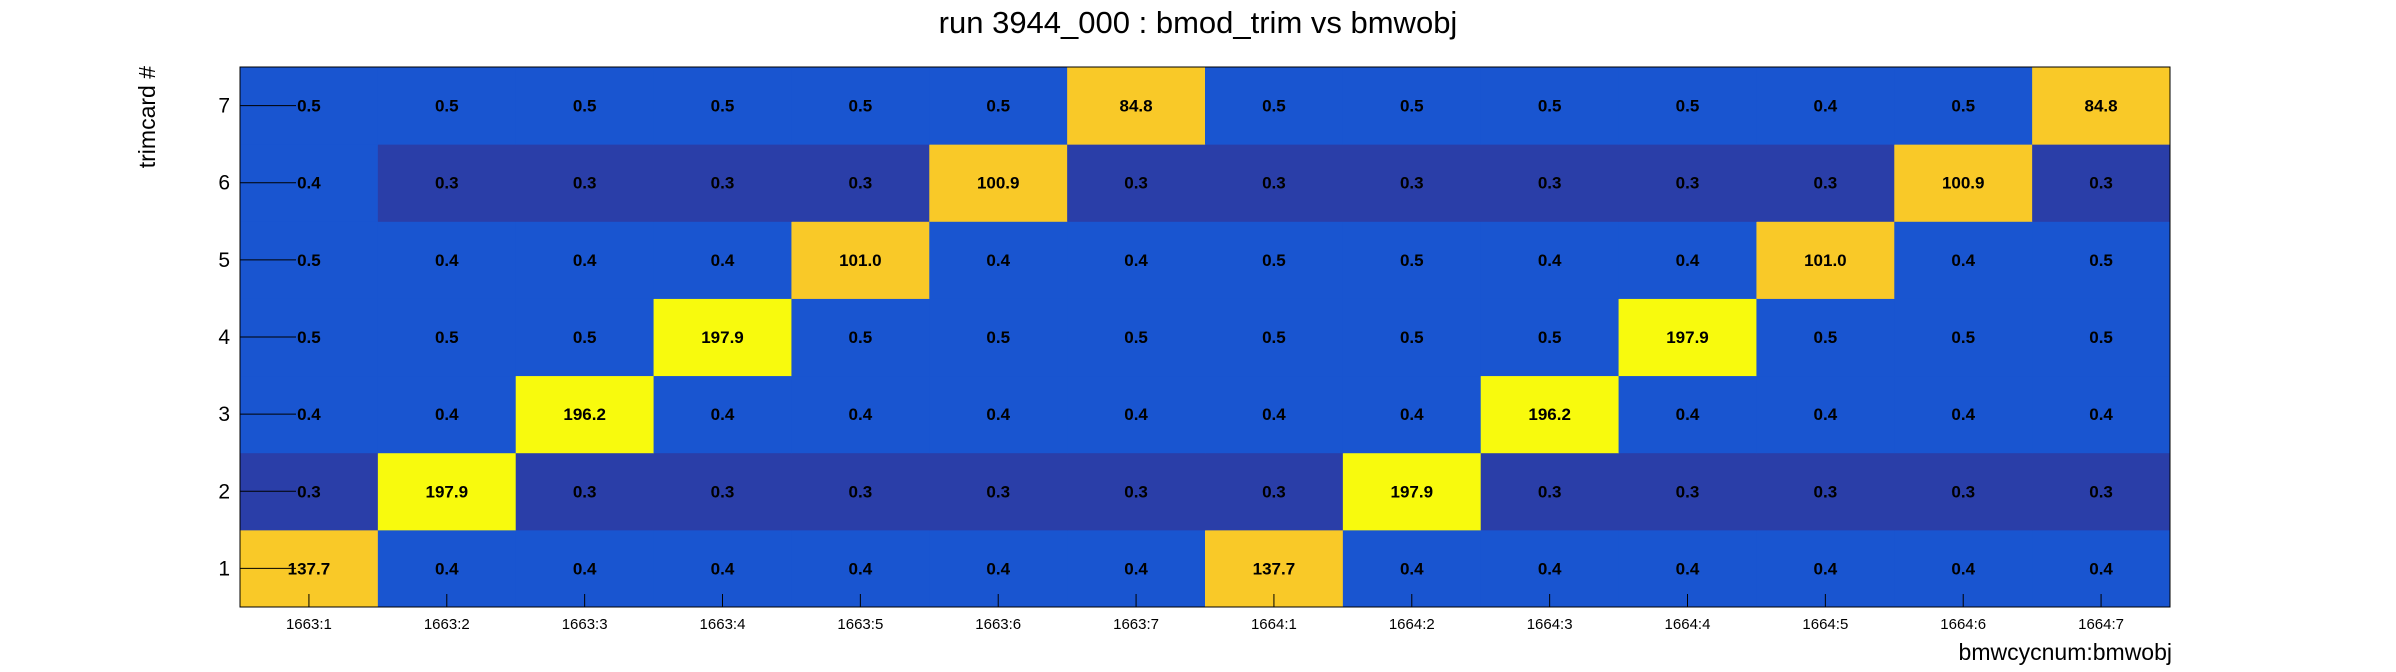 The width and height of the screenshot is (2396, 672). What do you see at coordinates (2065, 652) in the screenshot?
I see `x-axis-label: bmwcycnum:bmwobj` at bounding box center [2065, 652].